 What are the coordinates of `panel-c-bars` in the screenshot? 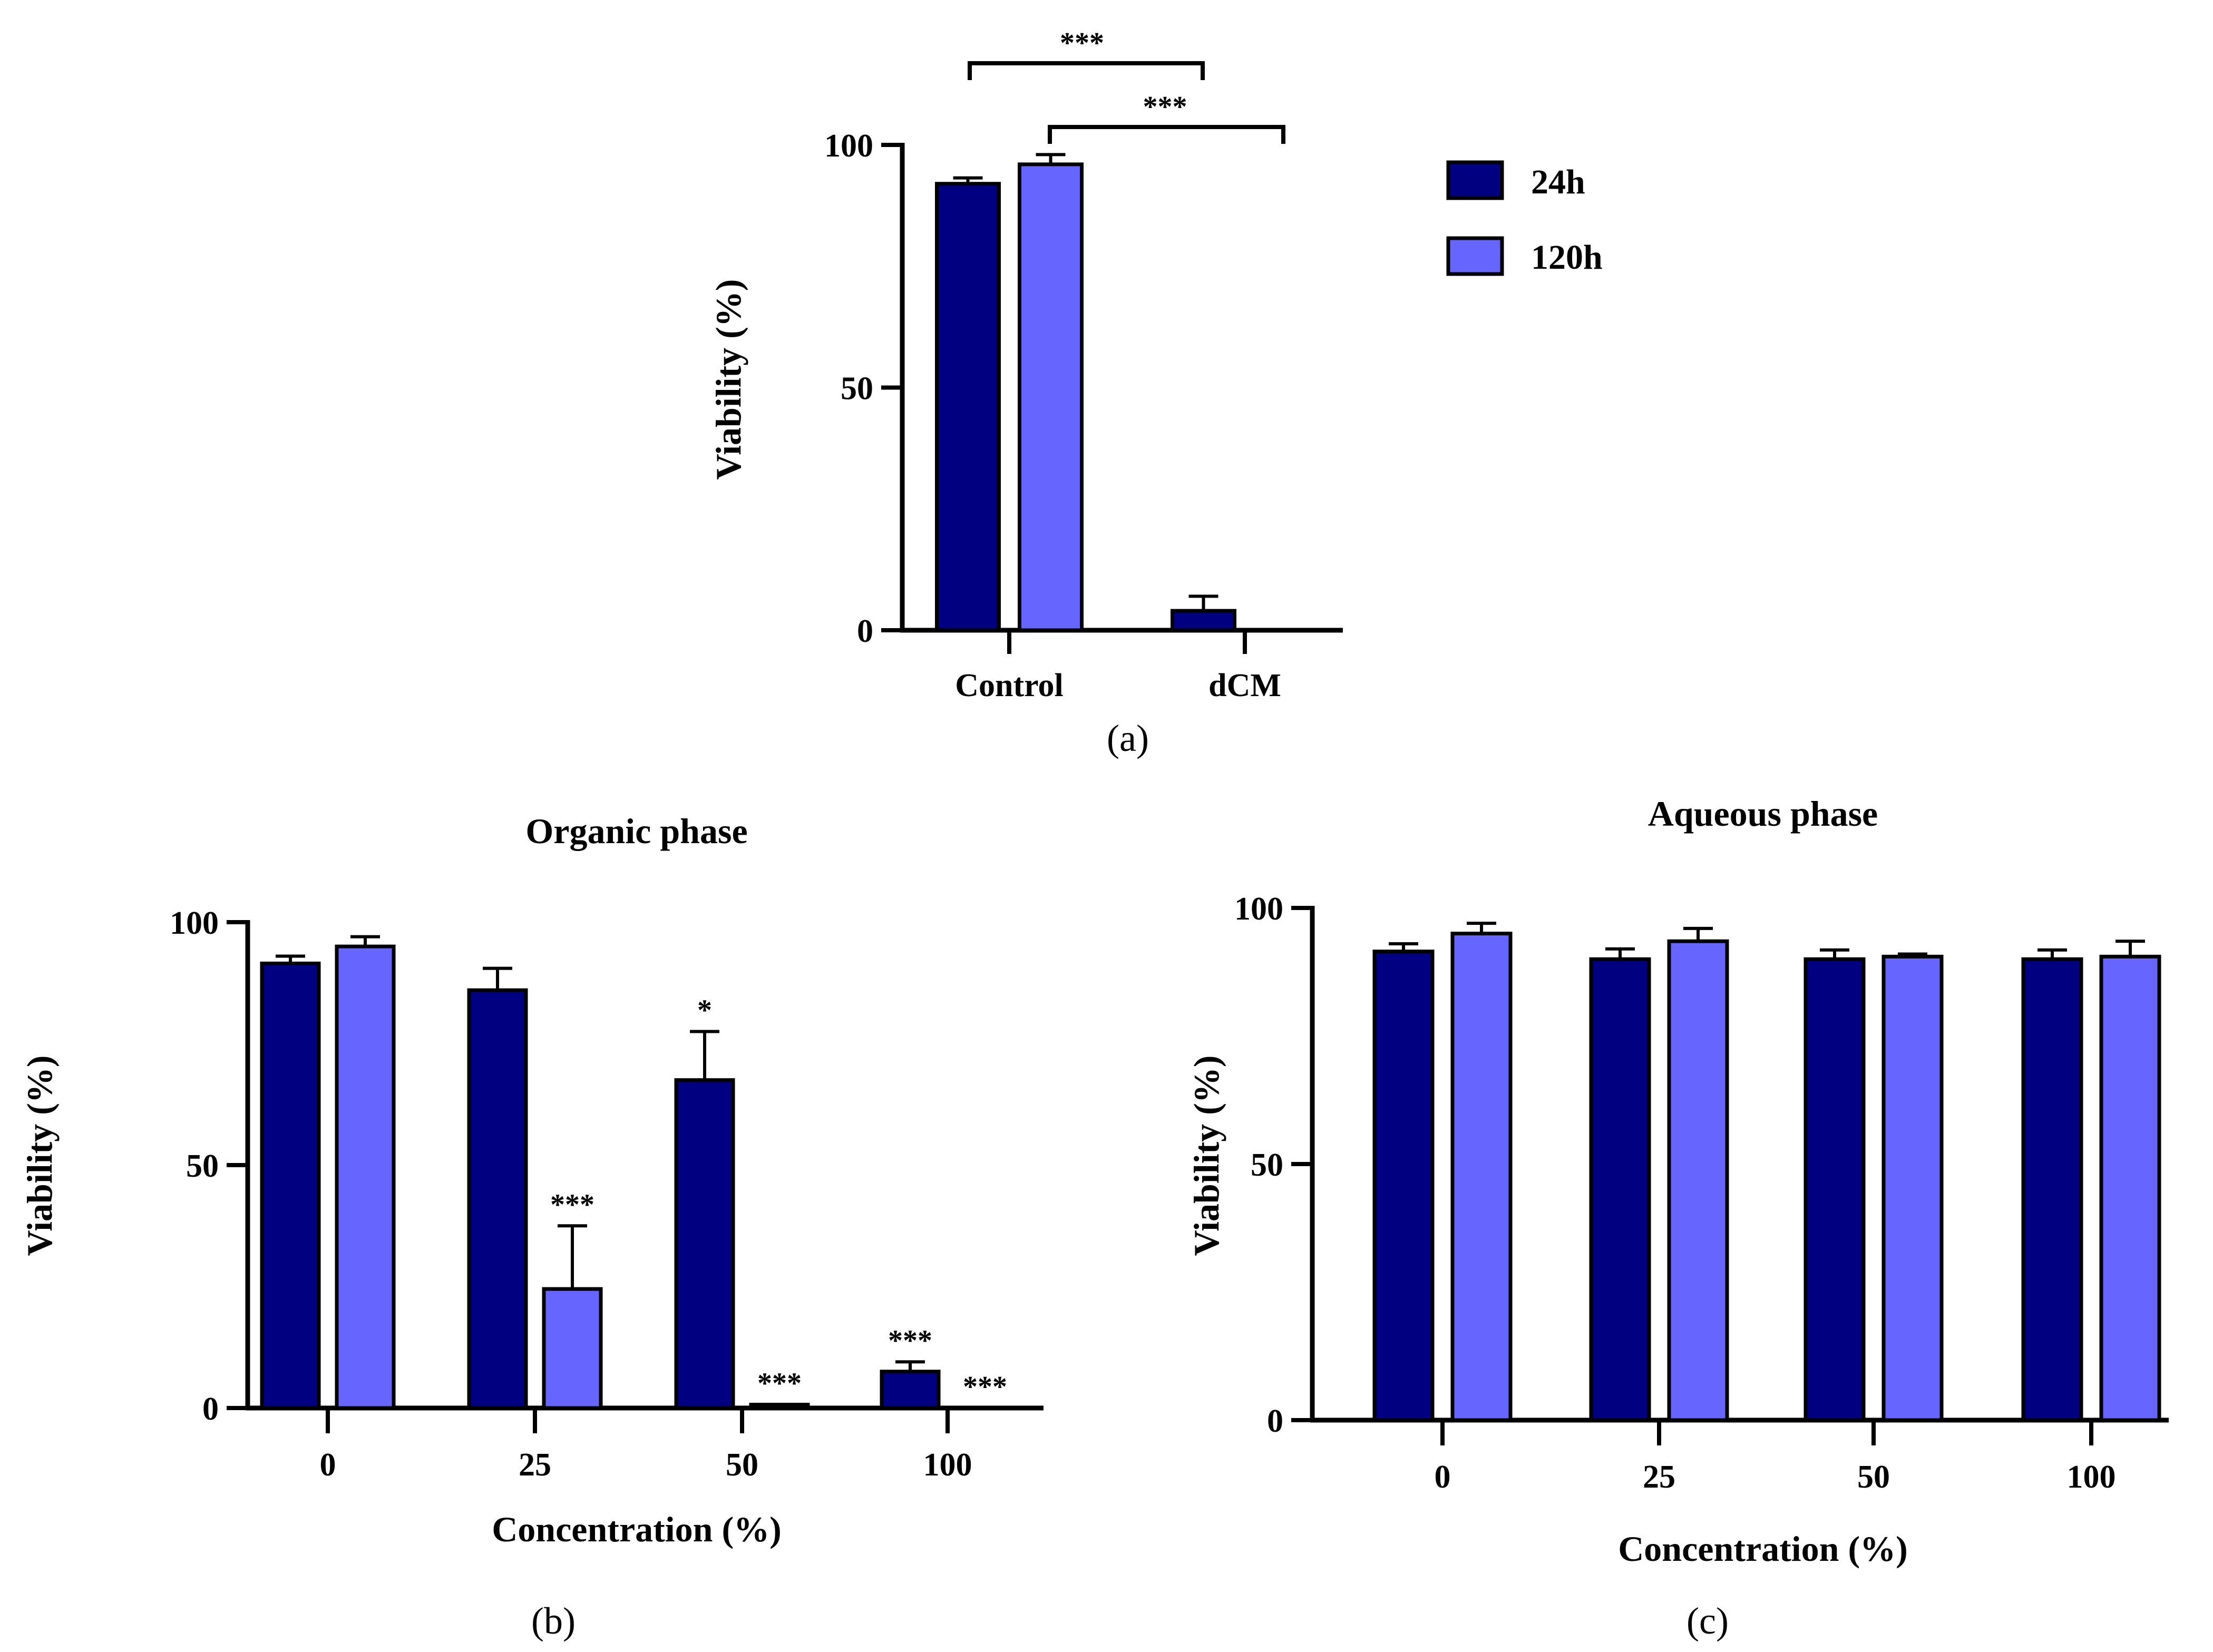 It's located at (1739, 1164).